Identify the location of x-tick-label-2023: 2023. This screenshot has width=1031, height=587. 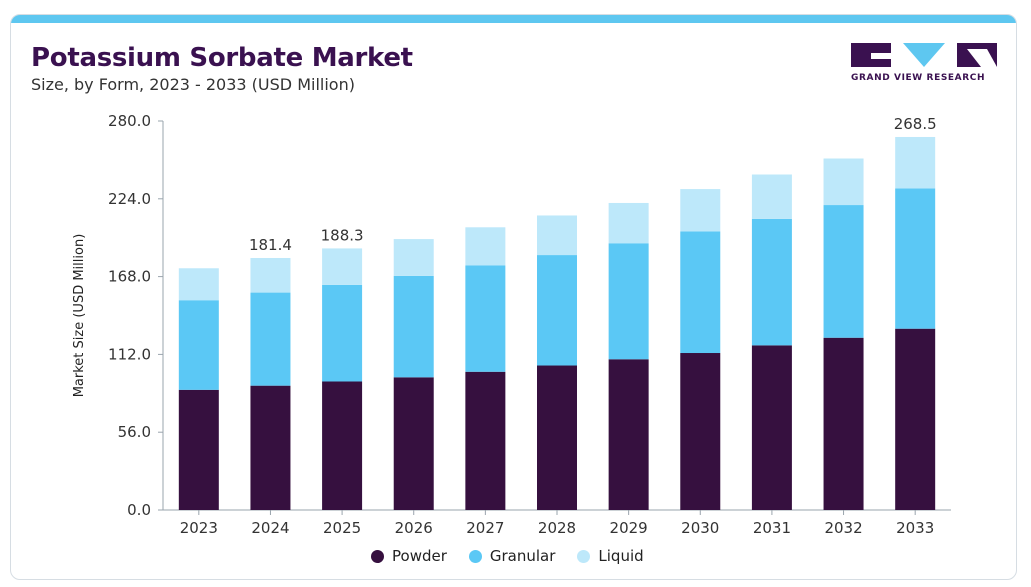
(199, 528).